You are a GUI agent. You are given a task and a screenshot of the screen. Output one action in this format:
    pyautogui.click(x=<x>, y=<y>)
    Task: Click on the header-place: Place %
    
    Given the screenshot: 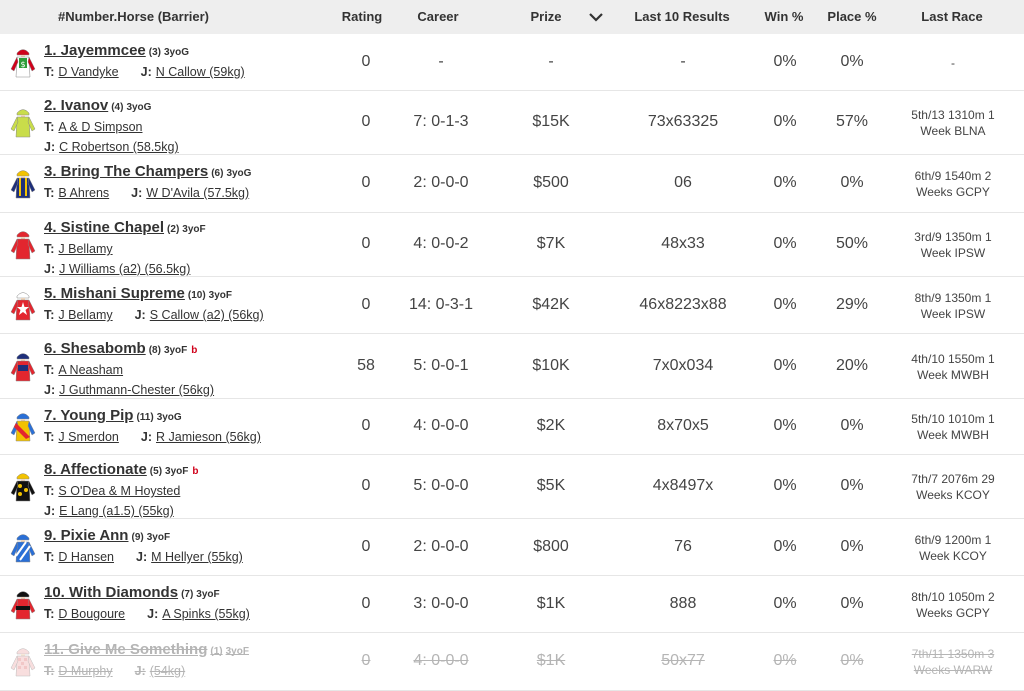 What is the action you would take?
    pyautogui.click(x=852, y=16)
    